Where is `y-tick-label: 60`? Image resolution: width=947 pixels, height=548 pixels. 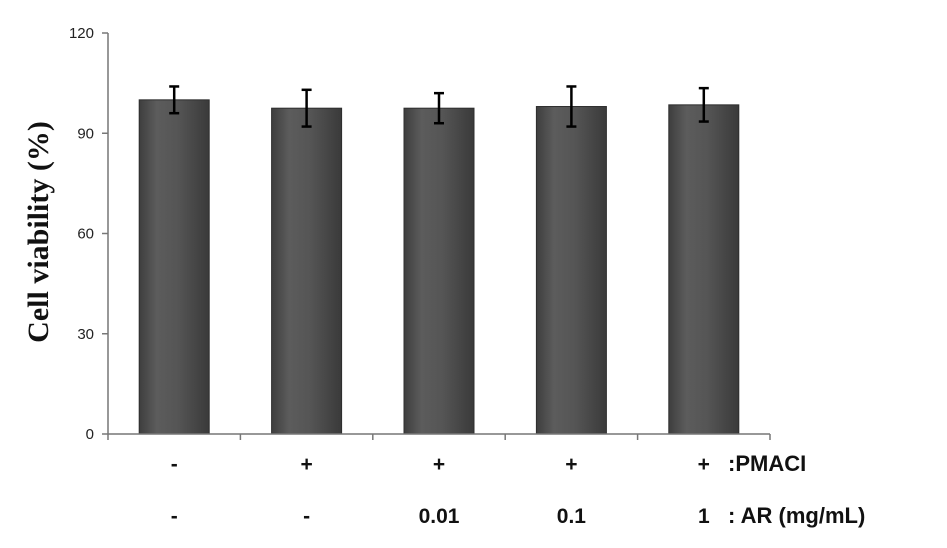 y-tick-label: 60 is located at coordinates (85, 234).